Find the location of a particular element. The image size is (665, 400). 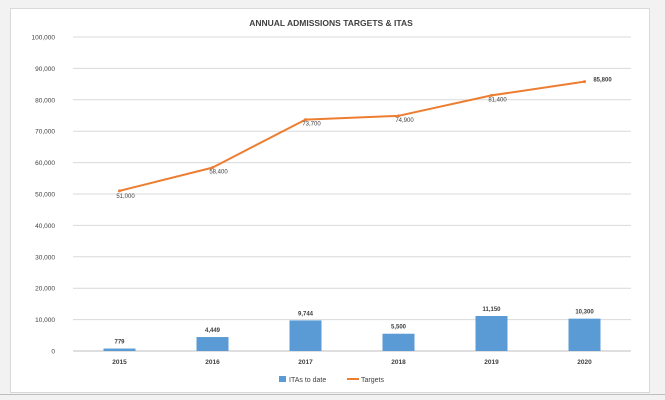

x-axis: 2015 2016 2017 2018 2019 2020 is located at coordinates (352, 362).